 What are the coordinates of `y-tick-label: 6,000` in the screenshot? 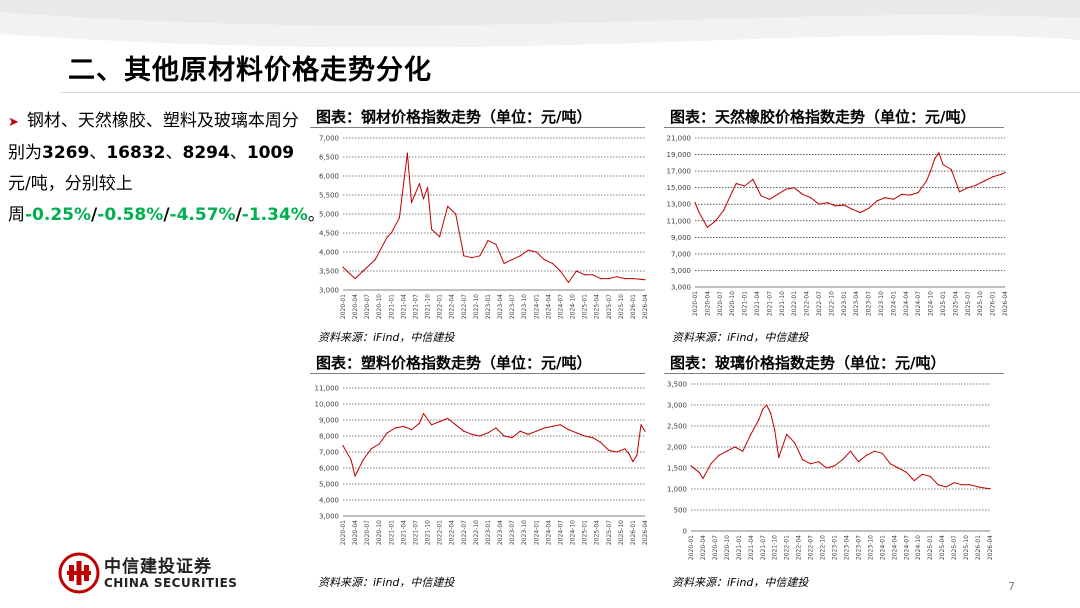 It's located at (329, 469).